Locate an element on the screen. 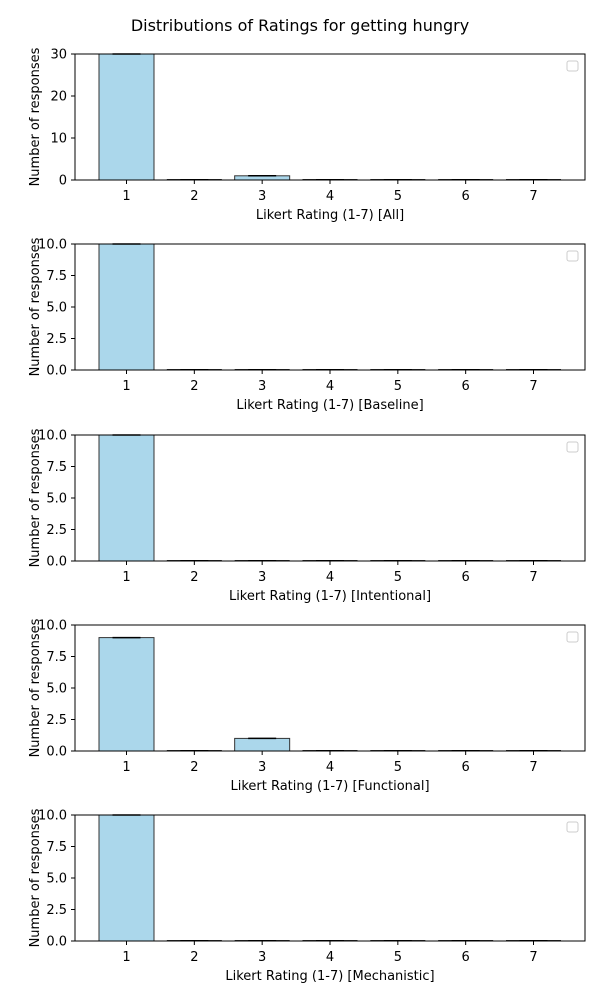 This screenshot has height=1000, width=600. y-tick-label: 20 is located at coordinates (58, 97).